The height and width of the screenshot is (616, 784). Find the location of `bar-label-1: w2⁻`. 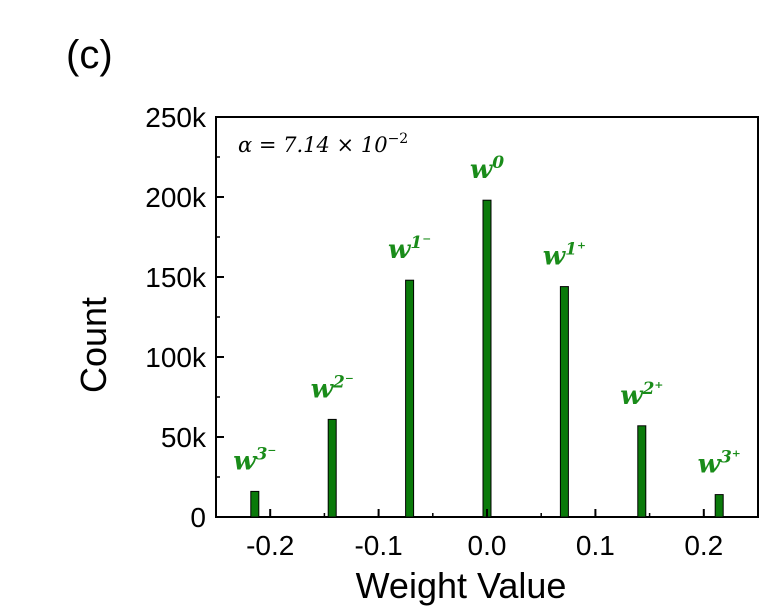

bar-label-1: w2⁻ is located at coordinates (332, 388).